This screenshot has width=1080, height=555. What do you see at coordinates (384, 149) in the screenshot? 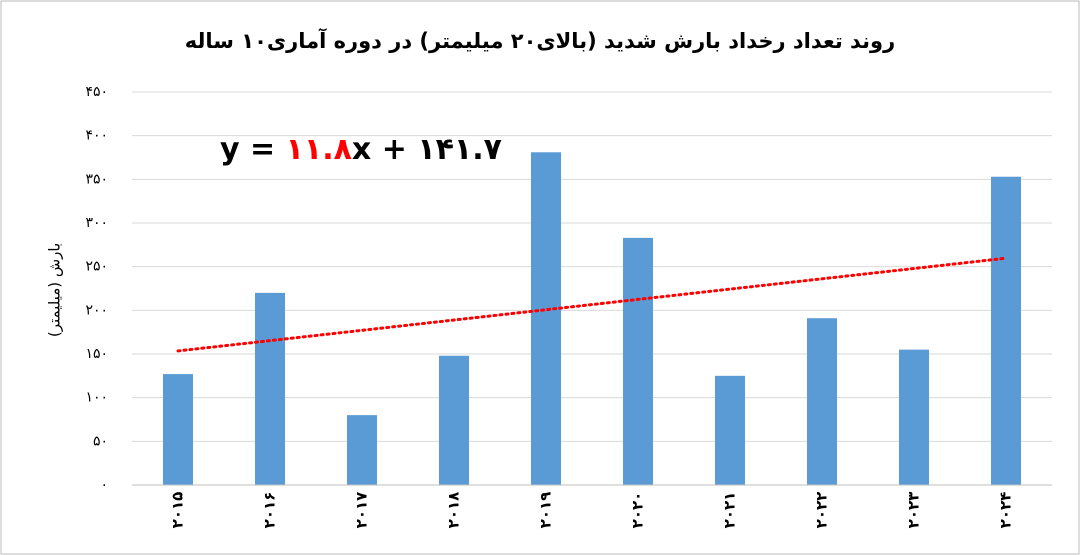
I see `equation-infix: x +` at bounding box center [384, 149].